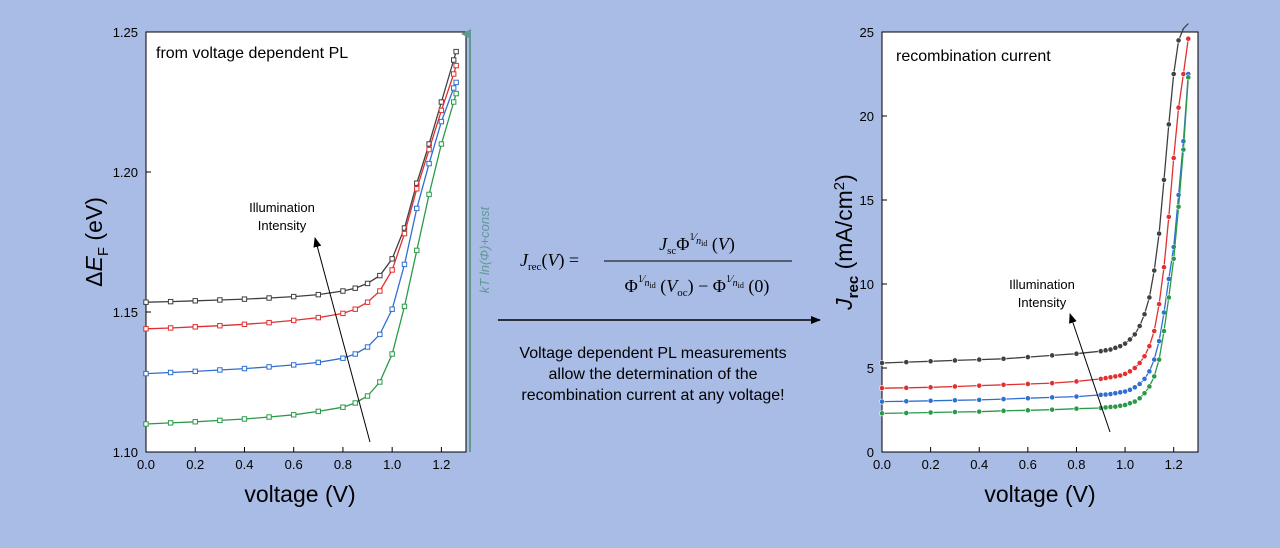 This screenshot has width=1280, height=548. Describe the element at coordinates (653, 353) in the screenshot. I see `middle-text-line1: Voltage dependent PL measurements` at that location.